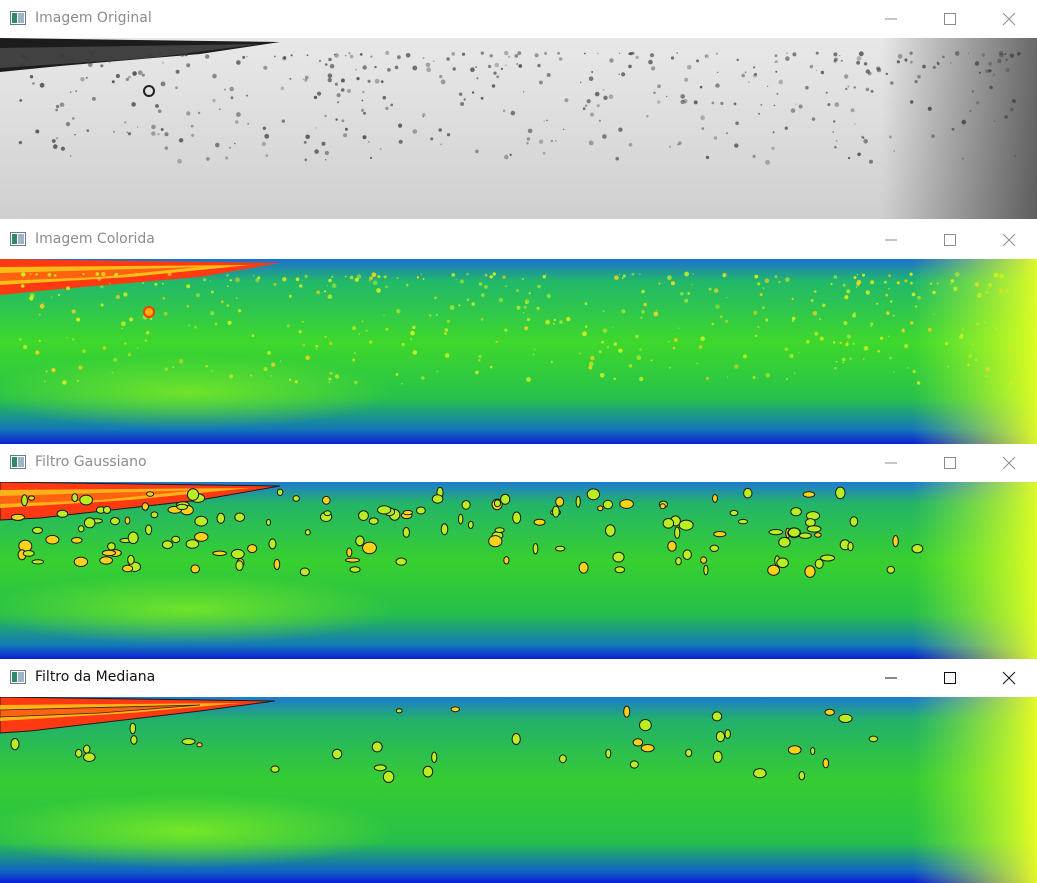 The image size is (1037, 883). Describe the element at coordinates (518, 240) in the screenshot. I see `titlebar: Imagem Colorida` at that location.